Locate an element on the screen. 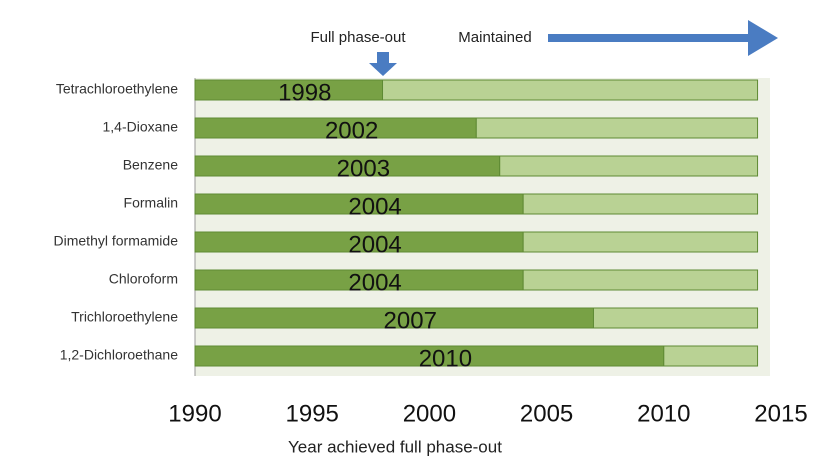 This screenshot has width=817, height=460. x-tick-label: 2000 is located at coordinates (429, 413).